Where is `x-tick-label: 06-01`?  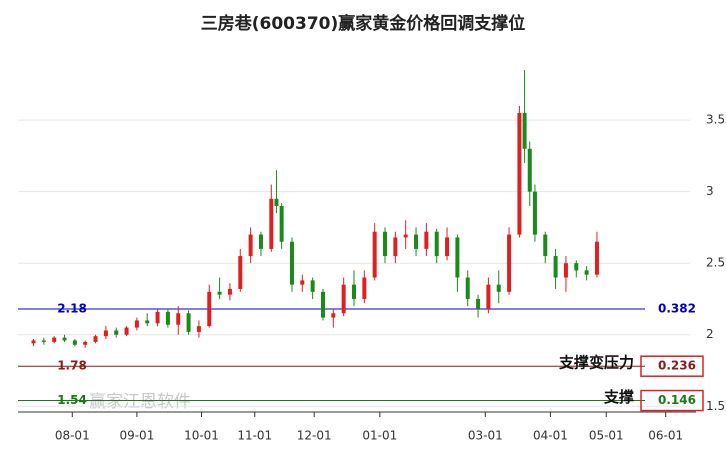
x-tick-label: 06-01 is located at coordinates (665, 436).